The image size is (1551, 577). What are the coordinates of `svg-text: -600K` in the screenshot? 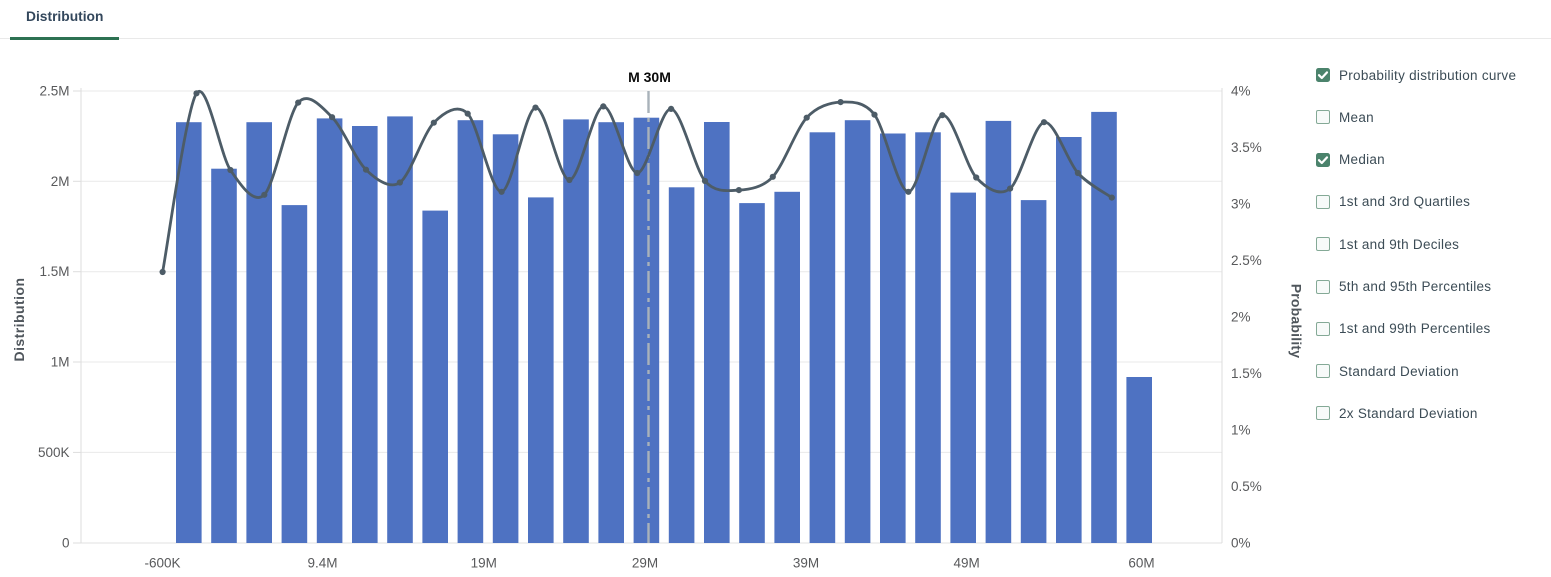 It's located at (162, 563).